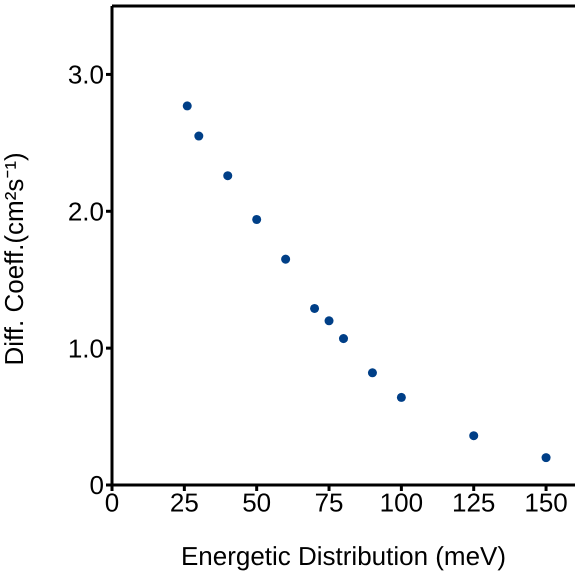 The height and width of the screenshot is (573, 584). I want to click on y-tick-label: 3.0, so click(86, 75).